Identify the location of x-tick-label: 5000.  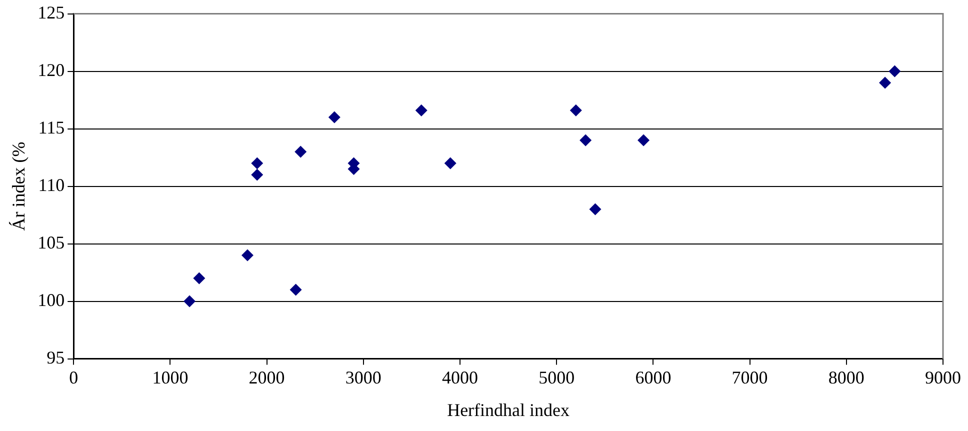
(556, 377).